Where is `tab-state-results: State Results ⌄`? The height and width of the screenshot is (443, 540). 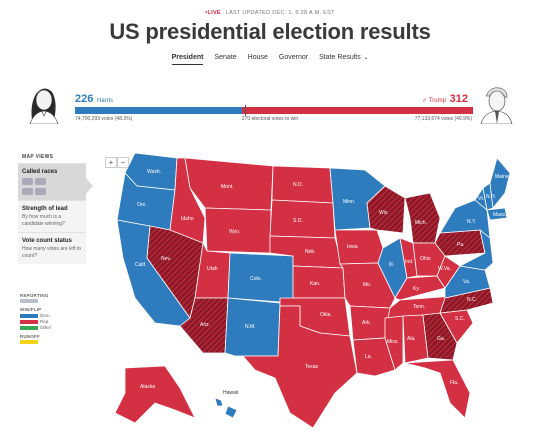
tab-state-results: State Results ⌄ is located at coordinates (343, 59).